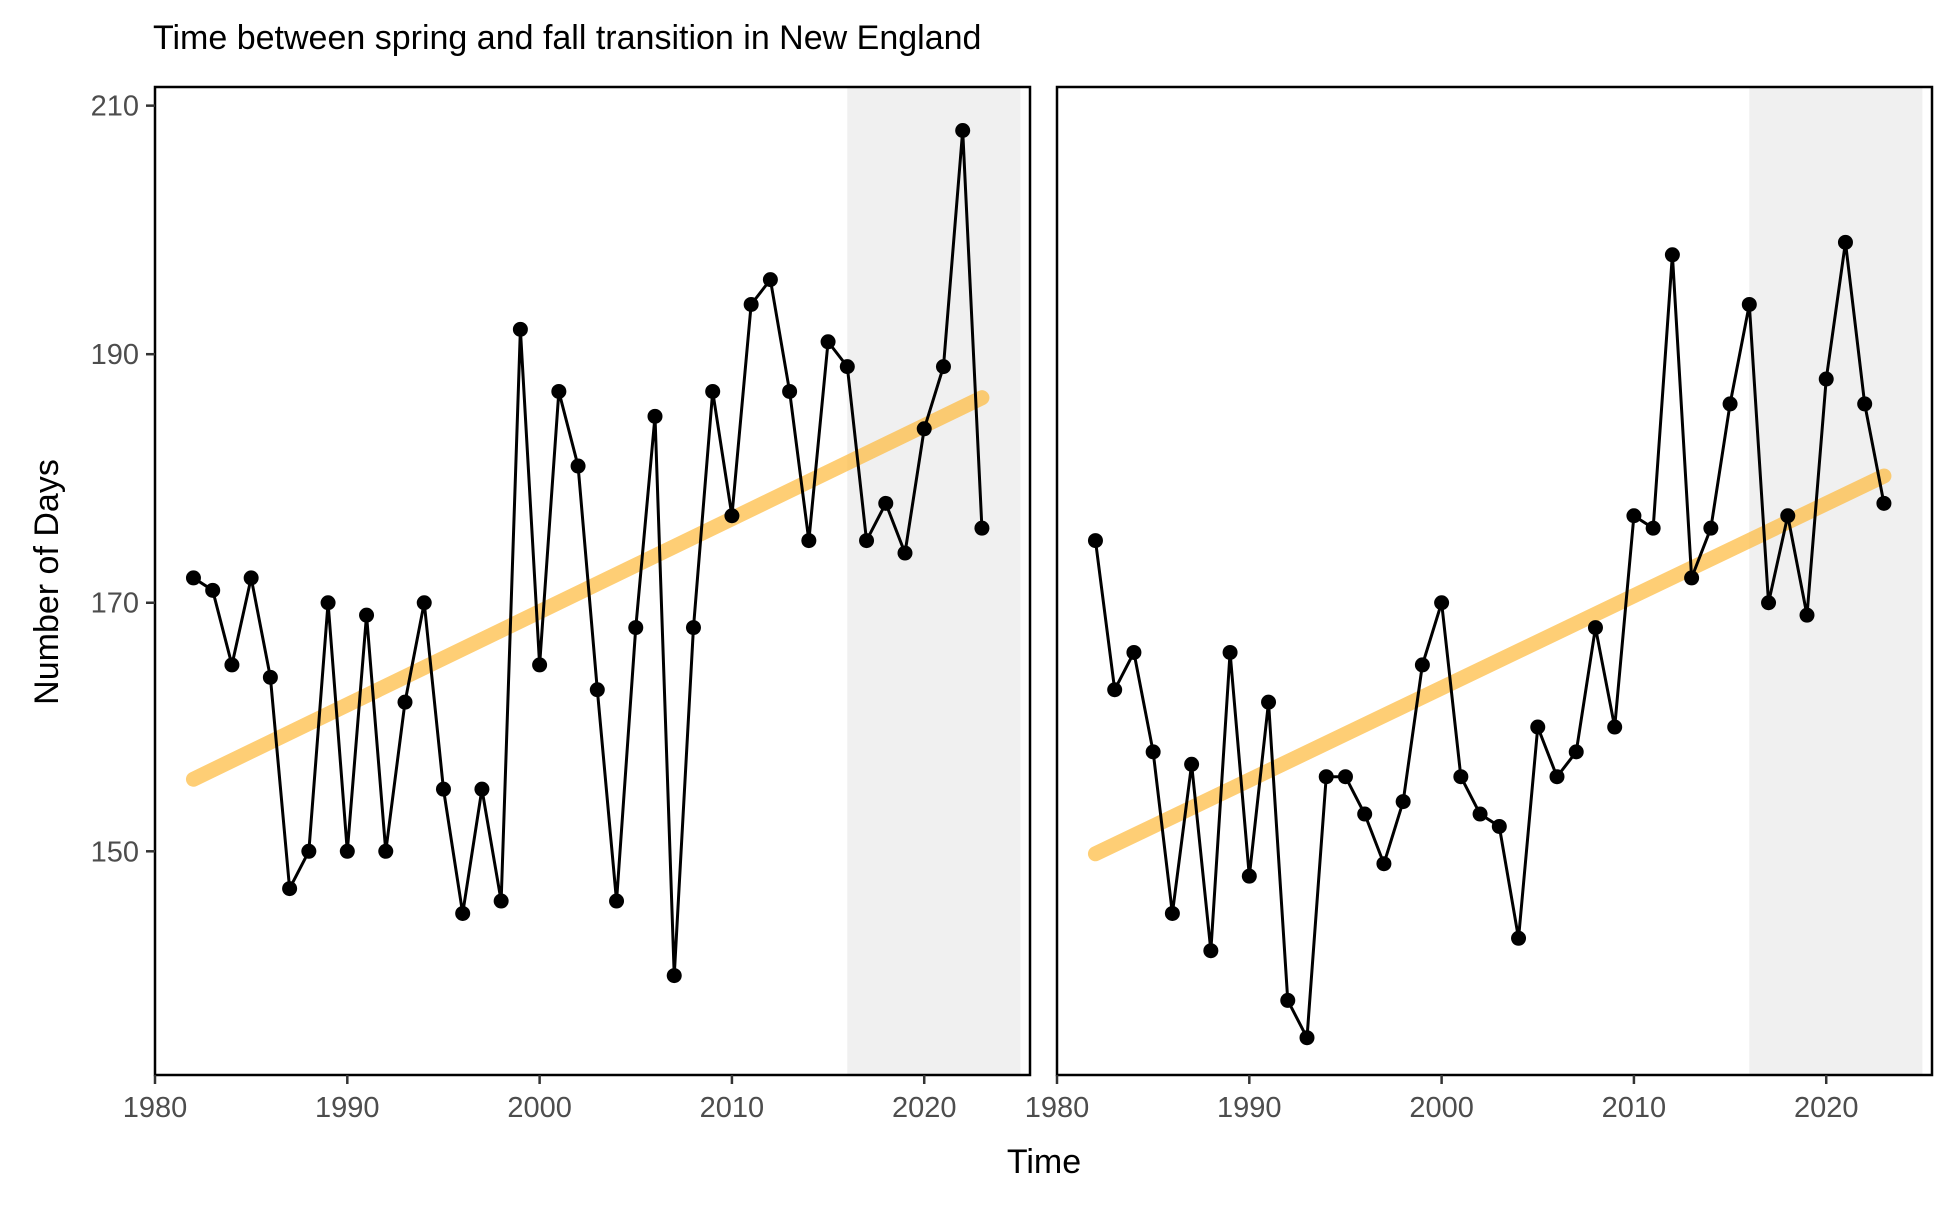 This screenshot has width=1950, height=1205. I want to click on y-tick-label: 190, so click(115, 355).